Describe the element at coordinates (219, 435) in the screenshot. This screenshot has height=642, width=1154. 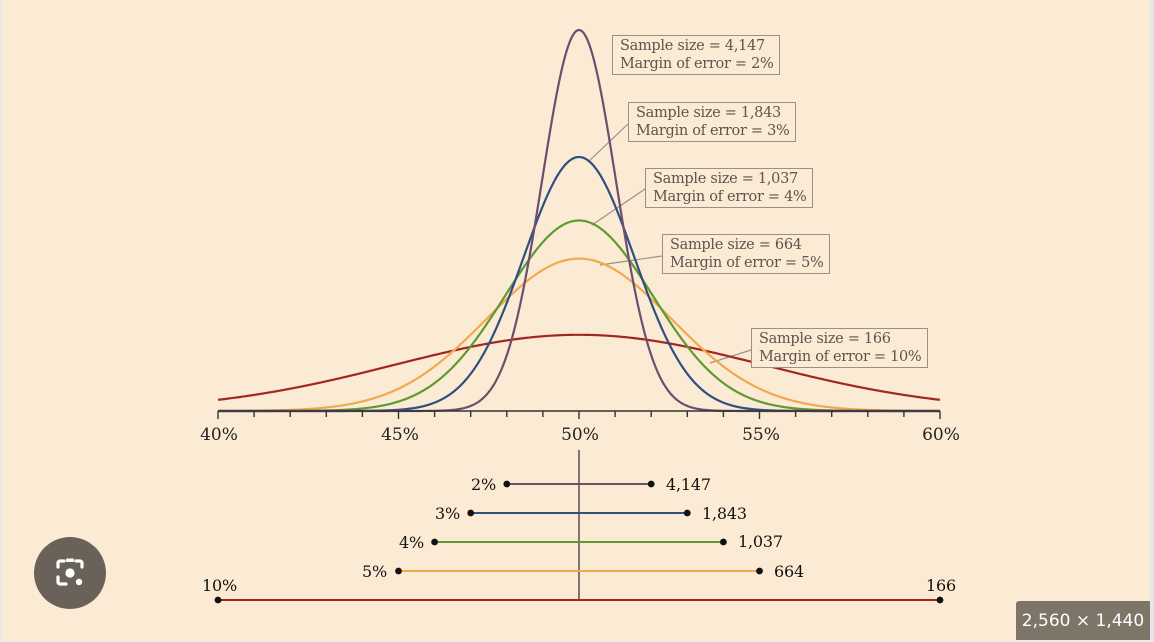
I see `x-tick-label: 40%` at that location.